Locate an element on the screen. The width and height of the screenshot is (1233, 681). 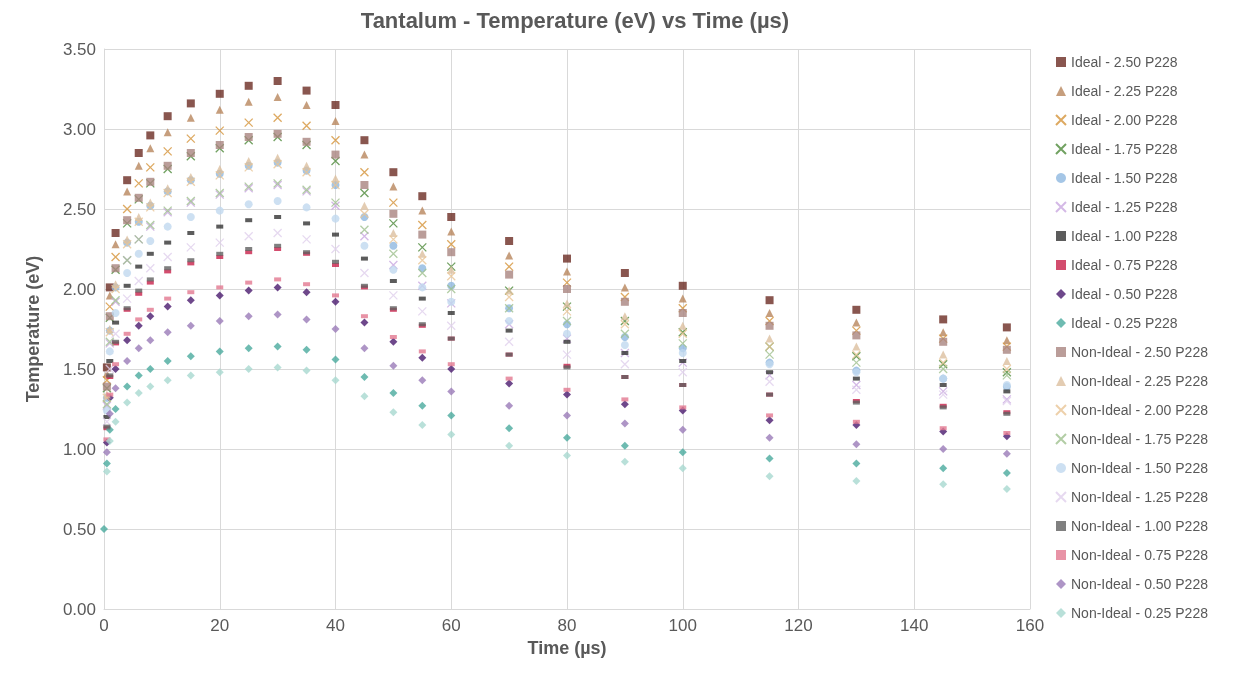
legend-label: Ideal - 0.50 P228 is located at coordinates (1124, 294).